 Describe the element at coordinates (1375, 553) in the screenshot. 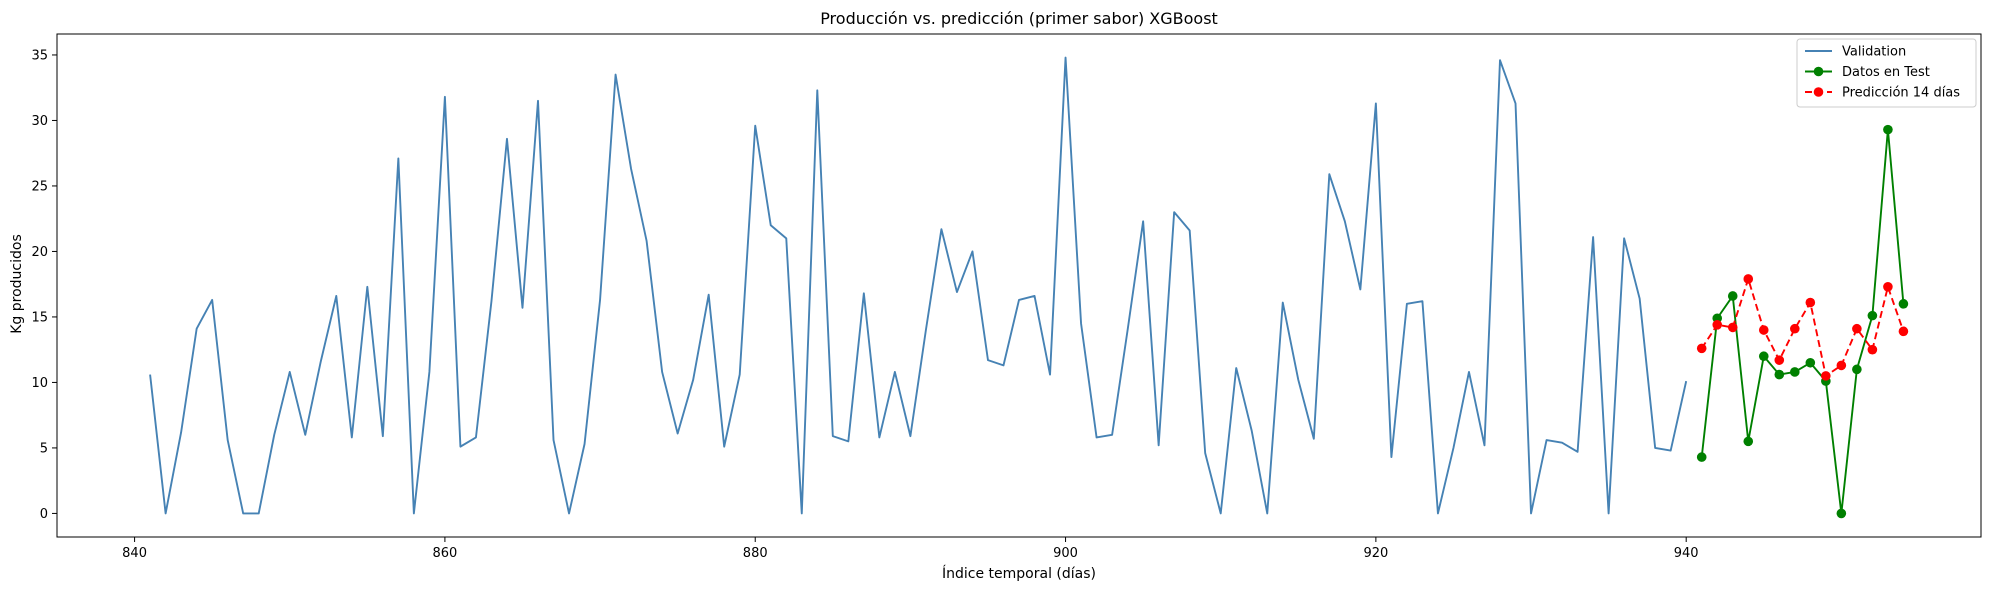

I see `x-tick-label: 920` at that location.